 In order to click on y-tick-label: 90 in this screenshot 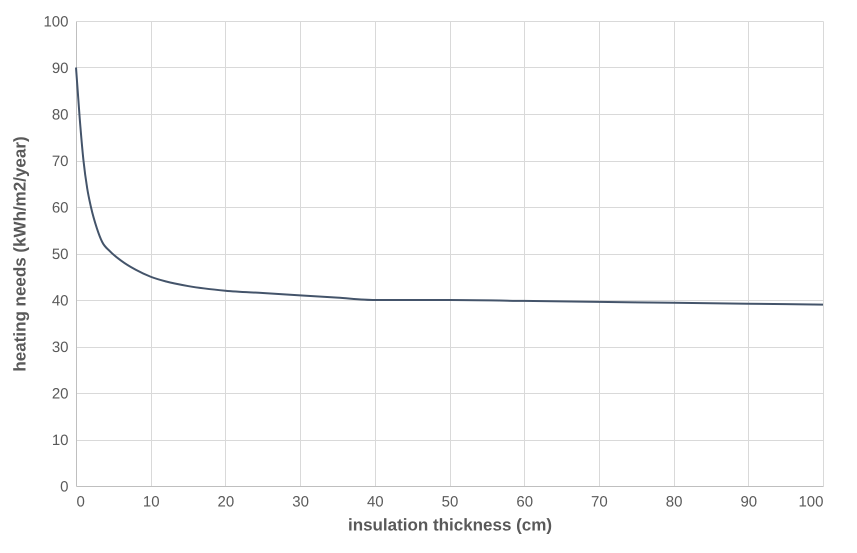, I will do `click(60, 68)`.